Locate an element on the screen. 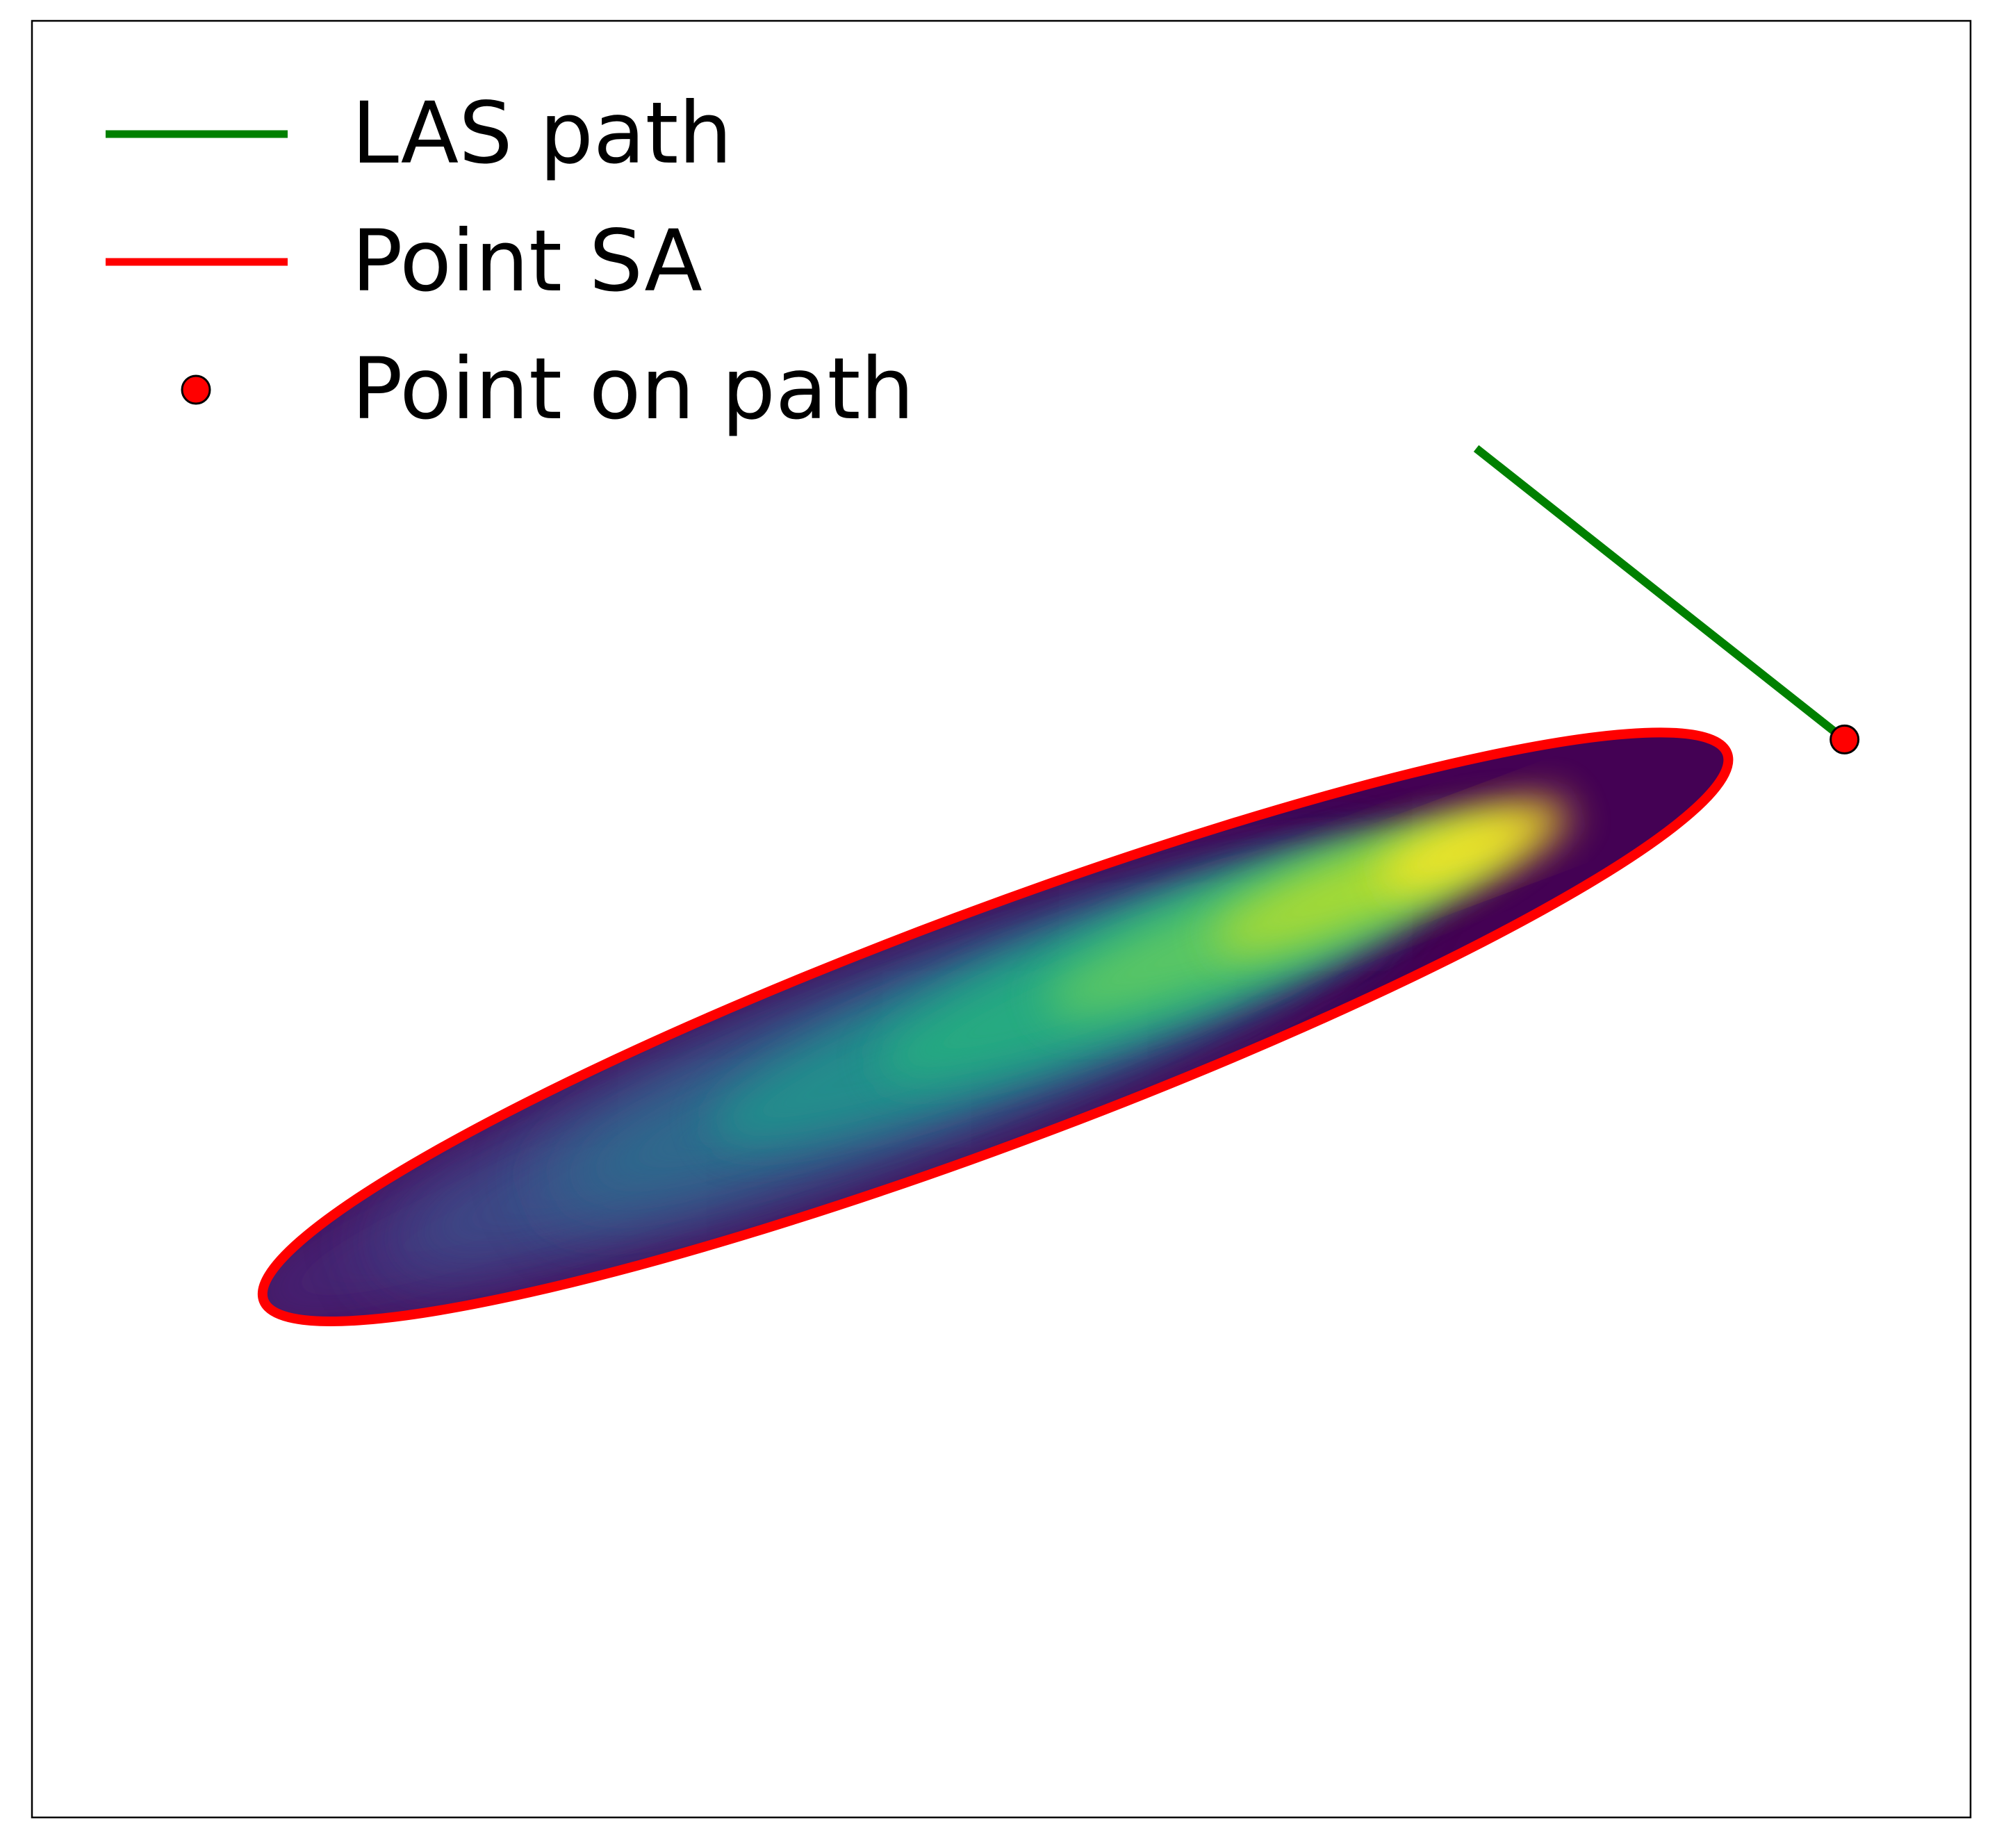  density-layer is located at coordinates (1474, 845).